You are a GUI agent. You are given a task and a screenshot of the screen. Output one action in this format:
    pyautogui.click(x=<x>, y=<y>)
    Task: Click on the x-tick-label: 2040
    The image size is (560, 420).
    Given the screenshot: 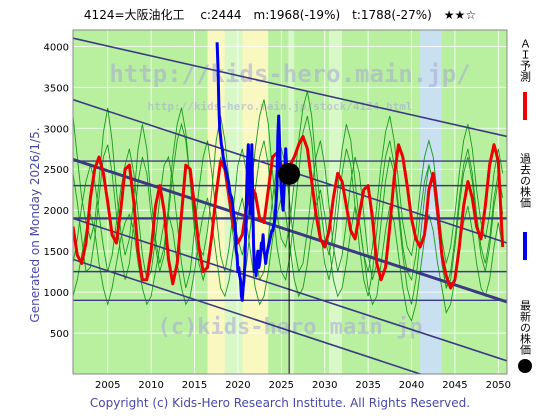 What is the action you would take?
    pyautogui.click(x=411, y=385)
    